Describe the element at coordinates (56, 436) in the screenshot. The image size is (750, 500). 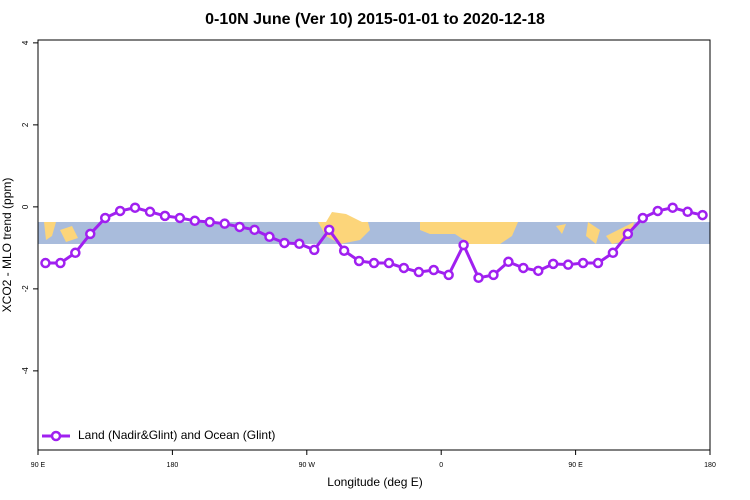
I see `legend-marker` at that location.